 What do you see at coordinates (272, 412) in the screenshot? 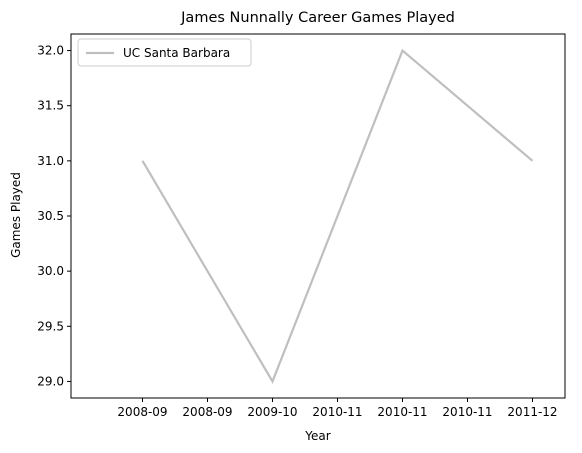
I see `x-tick-label: 2009-10` at bounding box center [272, 412].